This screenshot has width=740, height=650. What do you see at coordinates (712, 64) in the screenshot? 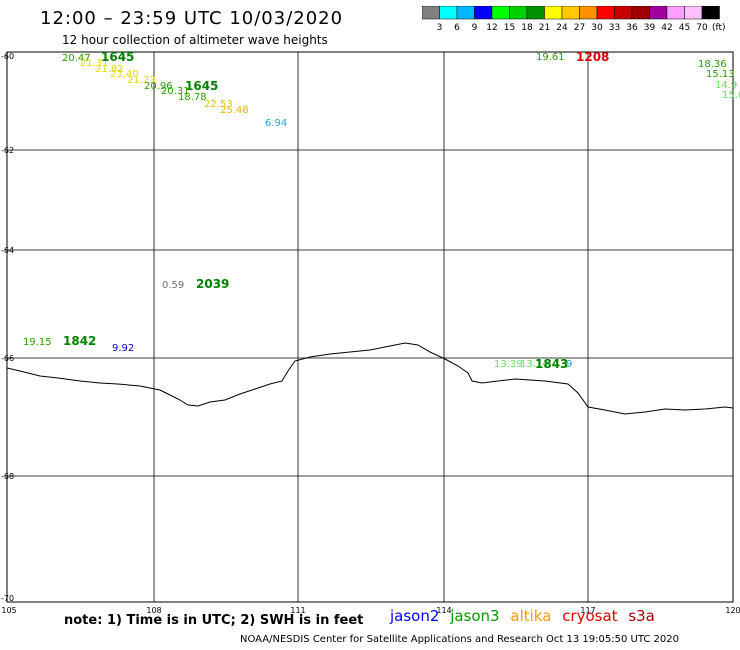
I see `wave-height-label: 18.36` at bounding box center [712, 64].